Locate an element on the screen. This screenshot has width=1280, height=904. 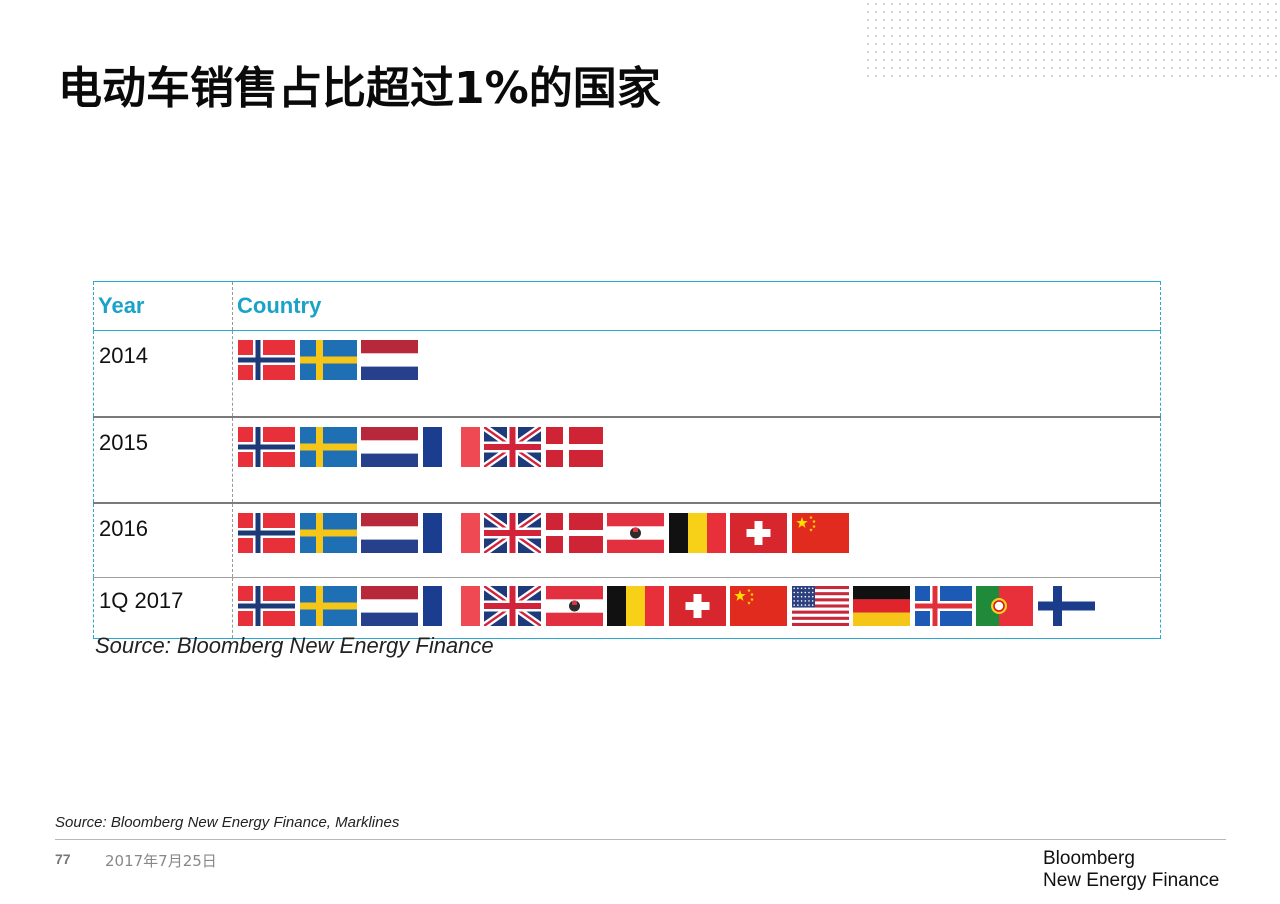
source-caption: Source: Bloomberg New Energy Finance is located at coordinates (294, 645).